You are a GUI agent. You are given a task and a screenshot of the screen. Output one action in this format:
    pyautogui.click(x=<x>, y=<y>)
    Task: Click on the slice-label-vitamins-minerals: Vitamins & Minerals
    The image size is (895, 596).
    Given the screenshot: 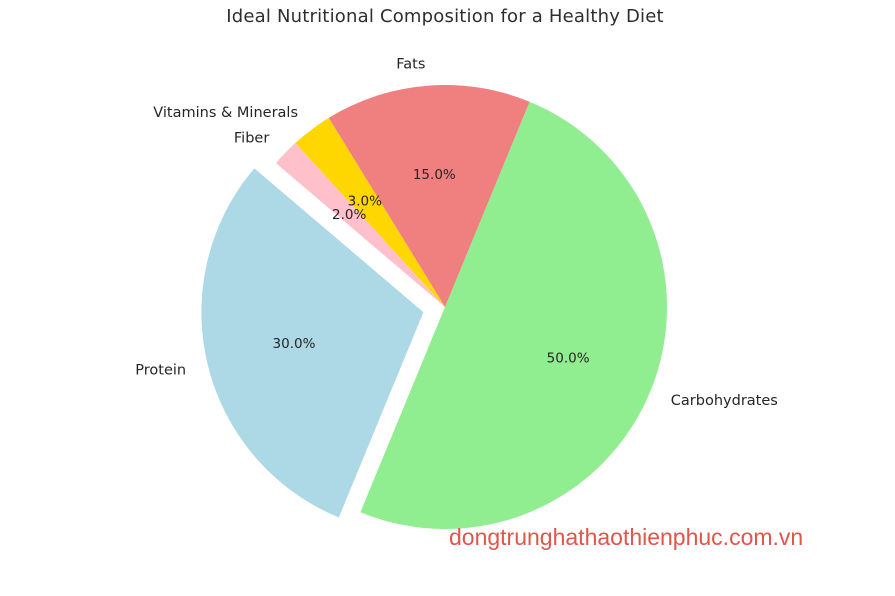 What is the action you would take?
    pyautogui.click(x=225, y=113)
    